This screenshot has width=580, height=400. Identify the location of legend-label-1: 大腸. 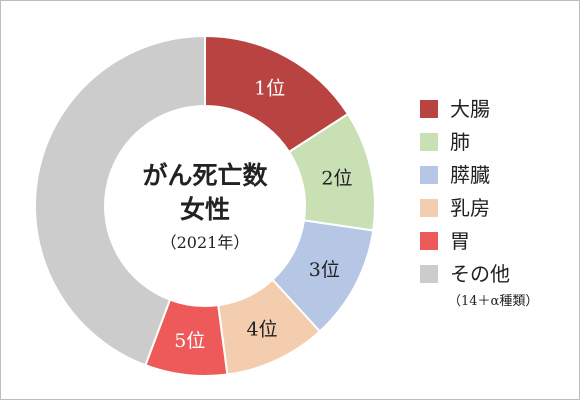
(470, 109).